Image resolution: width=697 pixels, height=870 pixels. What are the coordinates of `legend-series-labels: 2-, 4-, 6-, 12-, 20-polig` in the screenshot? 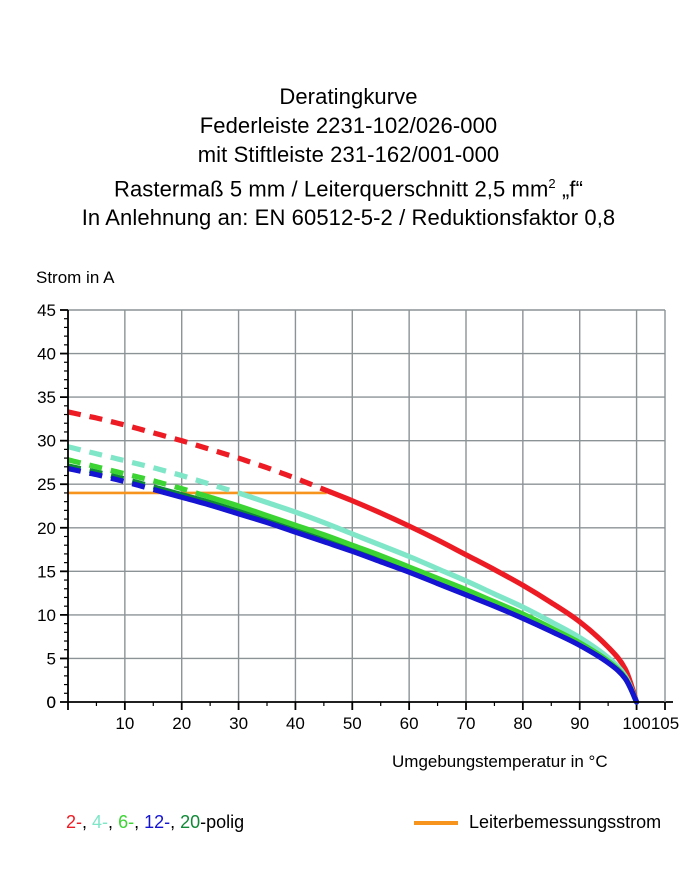 It's located at (155, 822).